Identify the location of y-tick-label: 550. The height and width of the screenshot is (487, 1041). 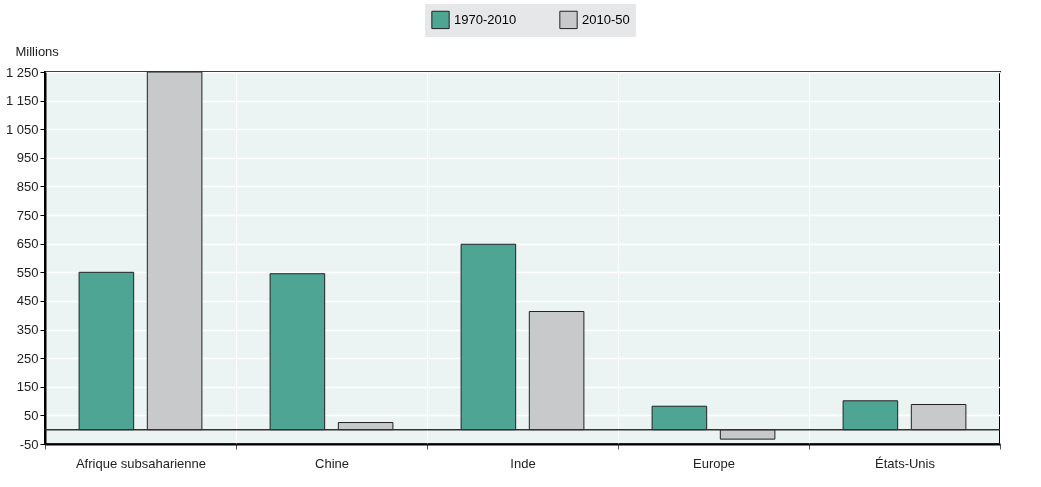
(27, 272).